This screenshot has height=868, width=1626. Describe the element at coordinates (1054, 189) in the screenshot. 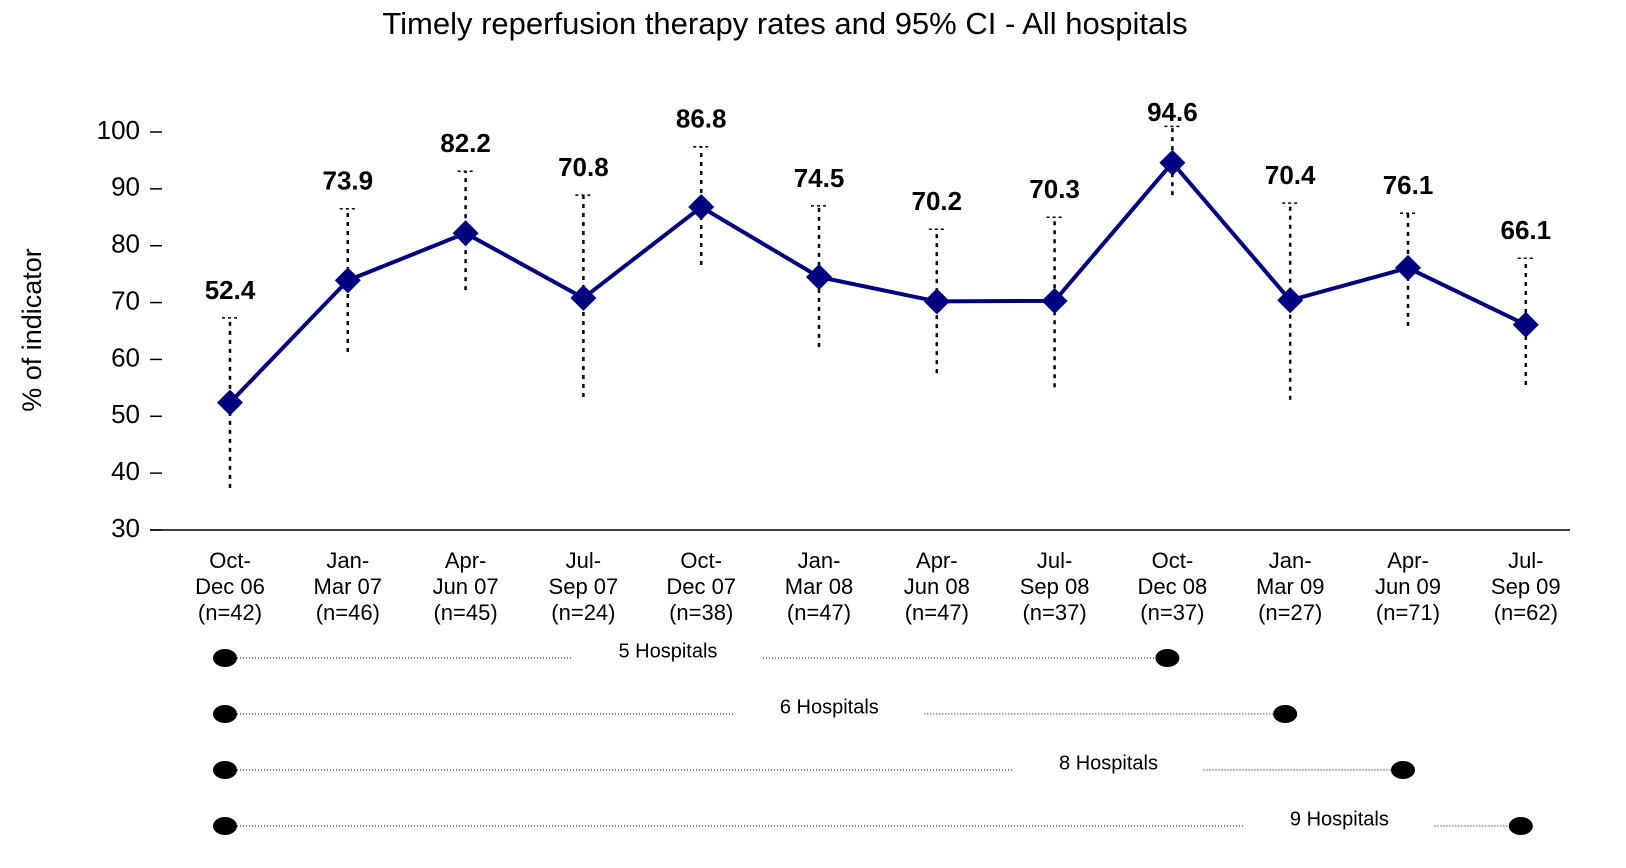

I see `data-label: 70.3` at that location.